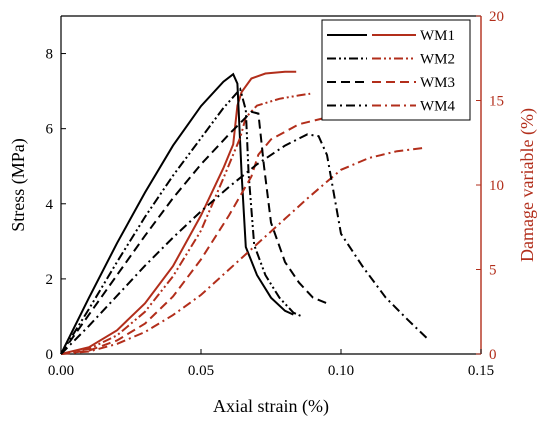  What do you see at coordinates (496, 186) in the screenshot?
I see `y2-tick-label: 10` at bounding box center [496, 186].